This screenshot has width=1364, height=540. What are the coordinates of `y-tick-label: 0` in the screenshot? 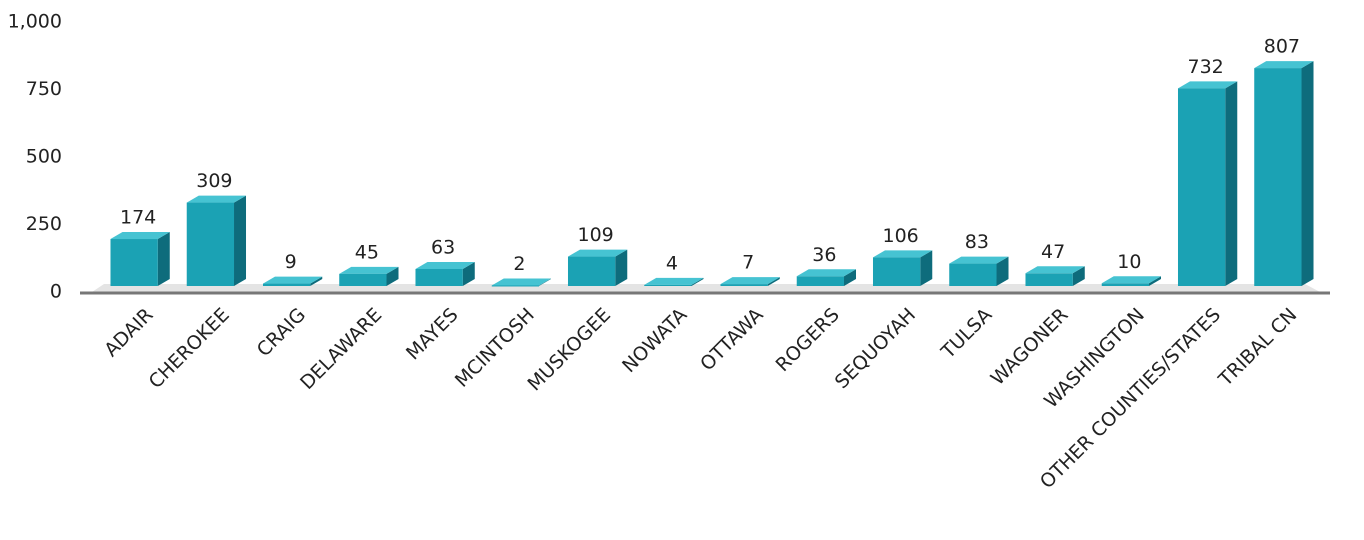 It's located at (56, 292).